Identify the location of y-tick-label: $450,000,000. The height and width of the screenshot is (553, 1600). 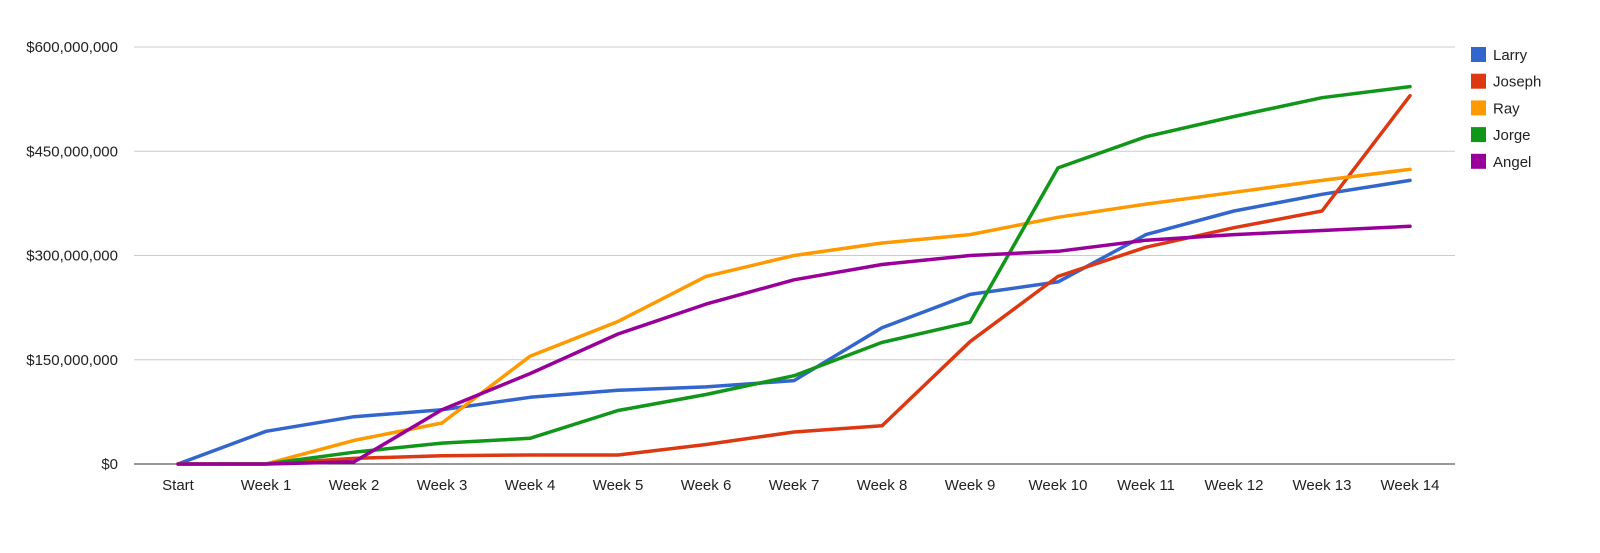
(72, 151).